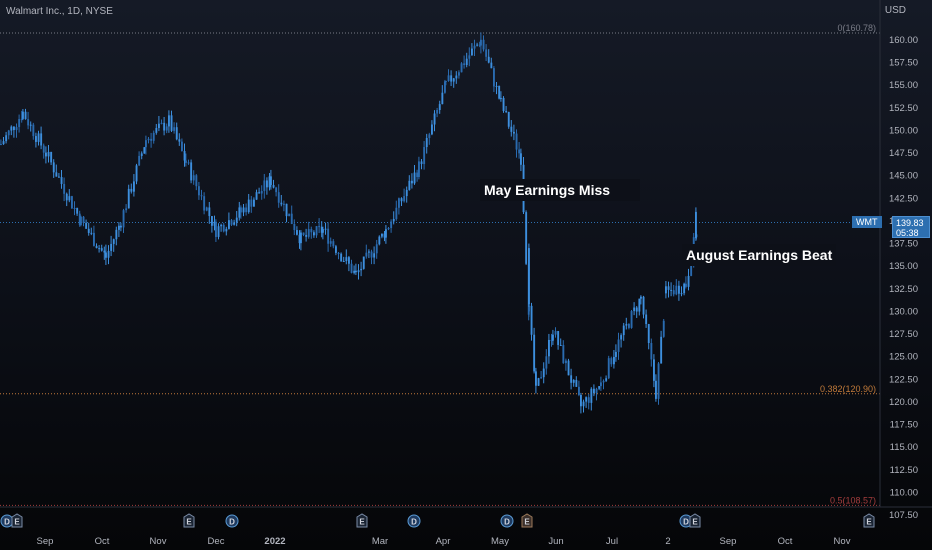  What do you see at coordinates (785, 541) in the screenshot?
I see `x-tick-label: Oct` at bounding box center [785, 541].